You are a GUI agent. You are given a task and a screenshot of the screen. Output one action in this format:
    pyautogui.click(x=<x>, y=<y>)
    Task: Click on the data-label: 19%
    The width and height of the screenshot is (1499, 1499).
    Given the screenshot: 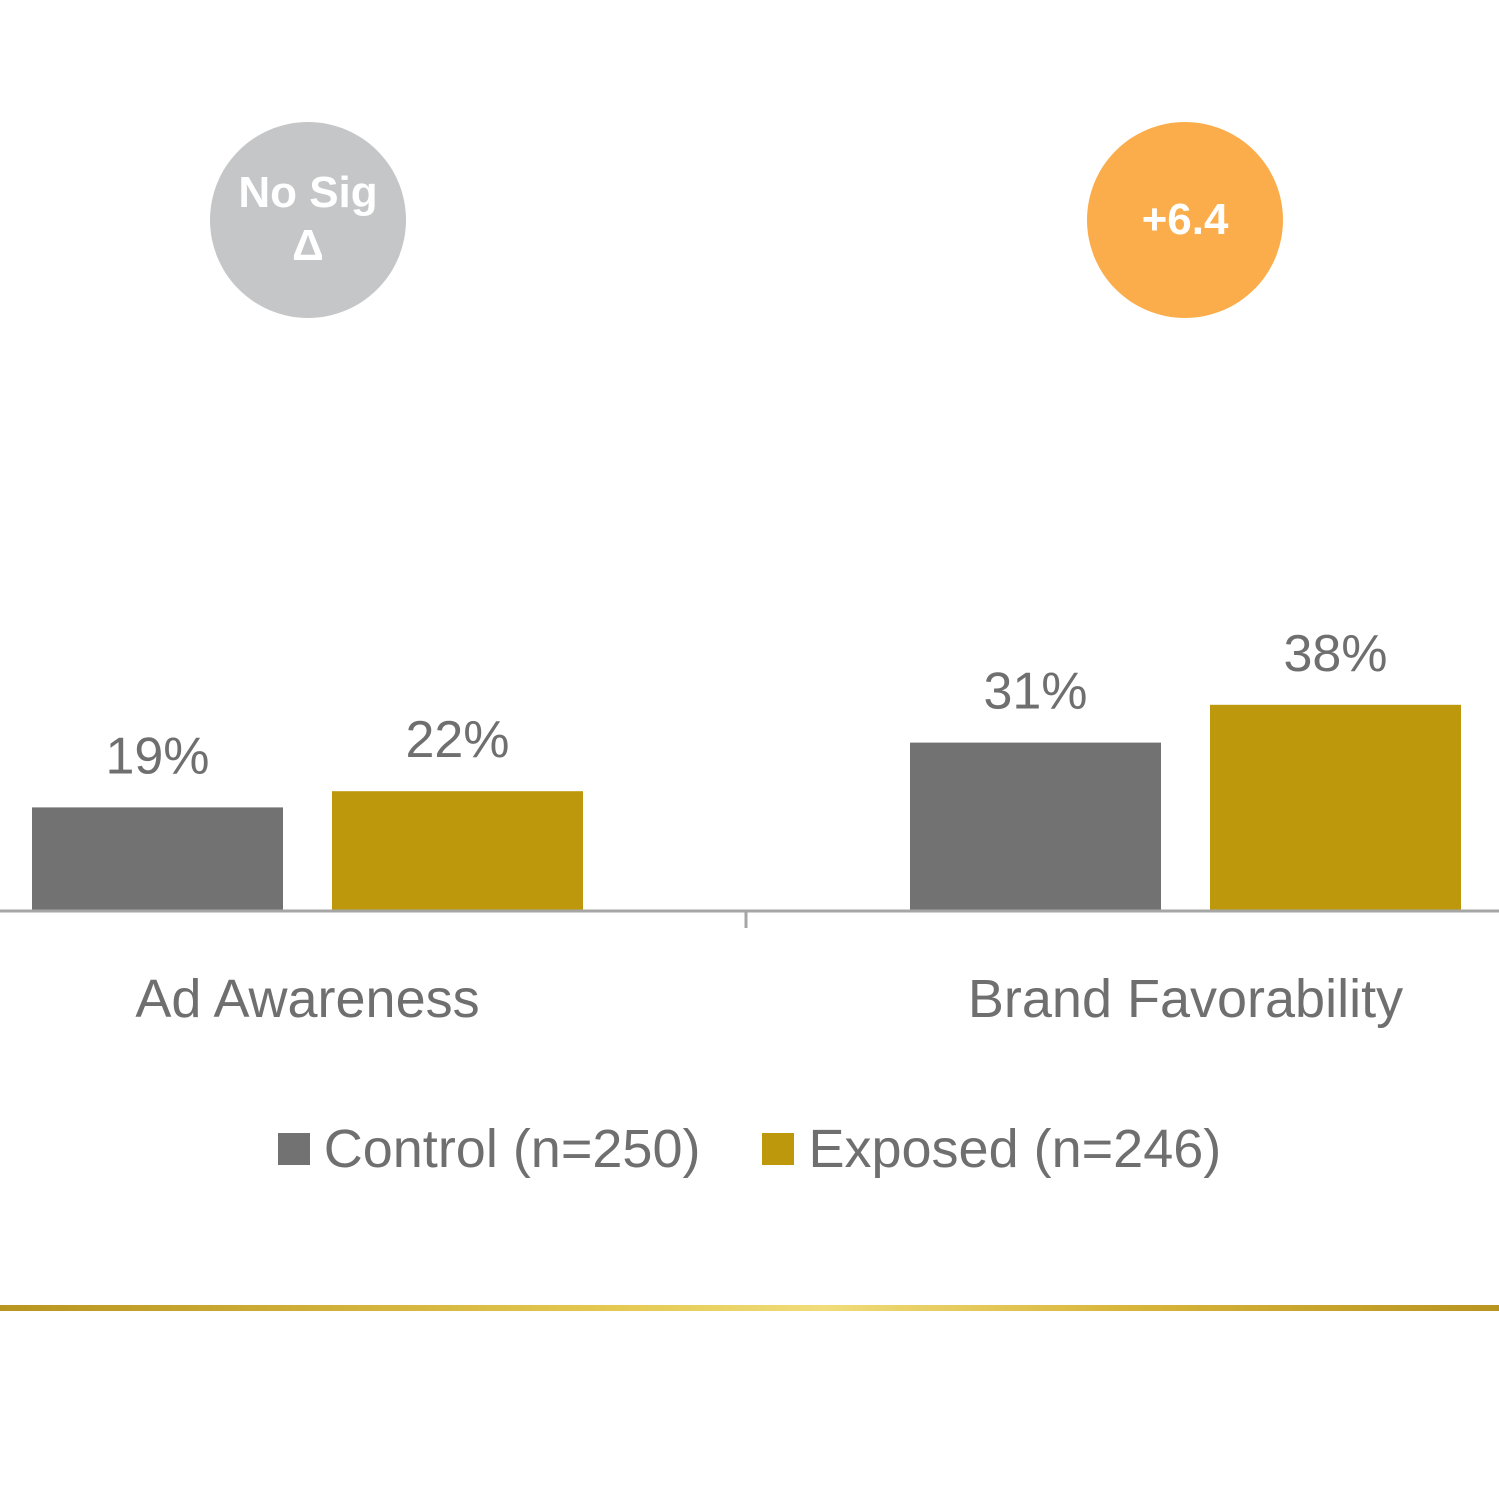 What is the action you would take?
    pyautogui.click(x=157, y=756)
    